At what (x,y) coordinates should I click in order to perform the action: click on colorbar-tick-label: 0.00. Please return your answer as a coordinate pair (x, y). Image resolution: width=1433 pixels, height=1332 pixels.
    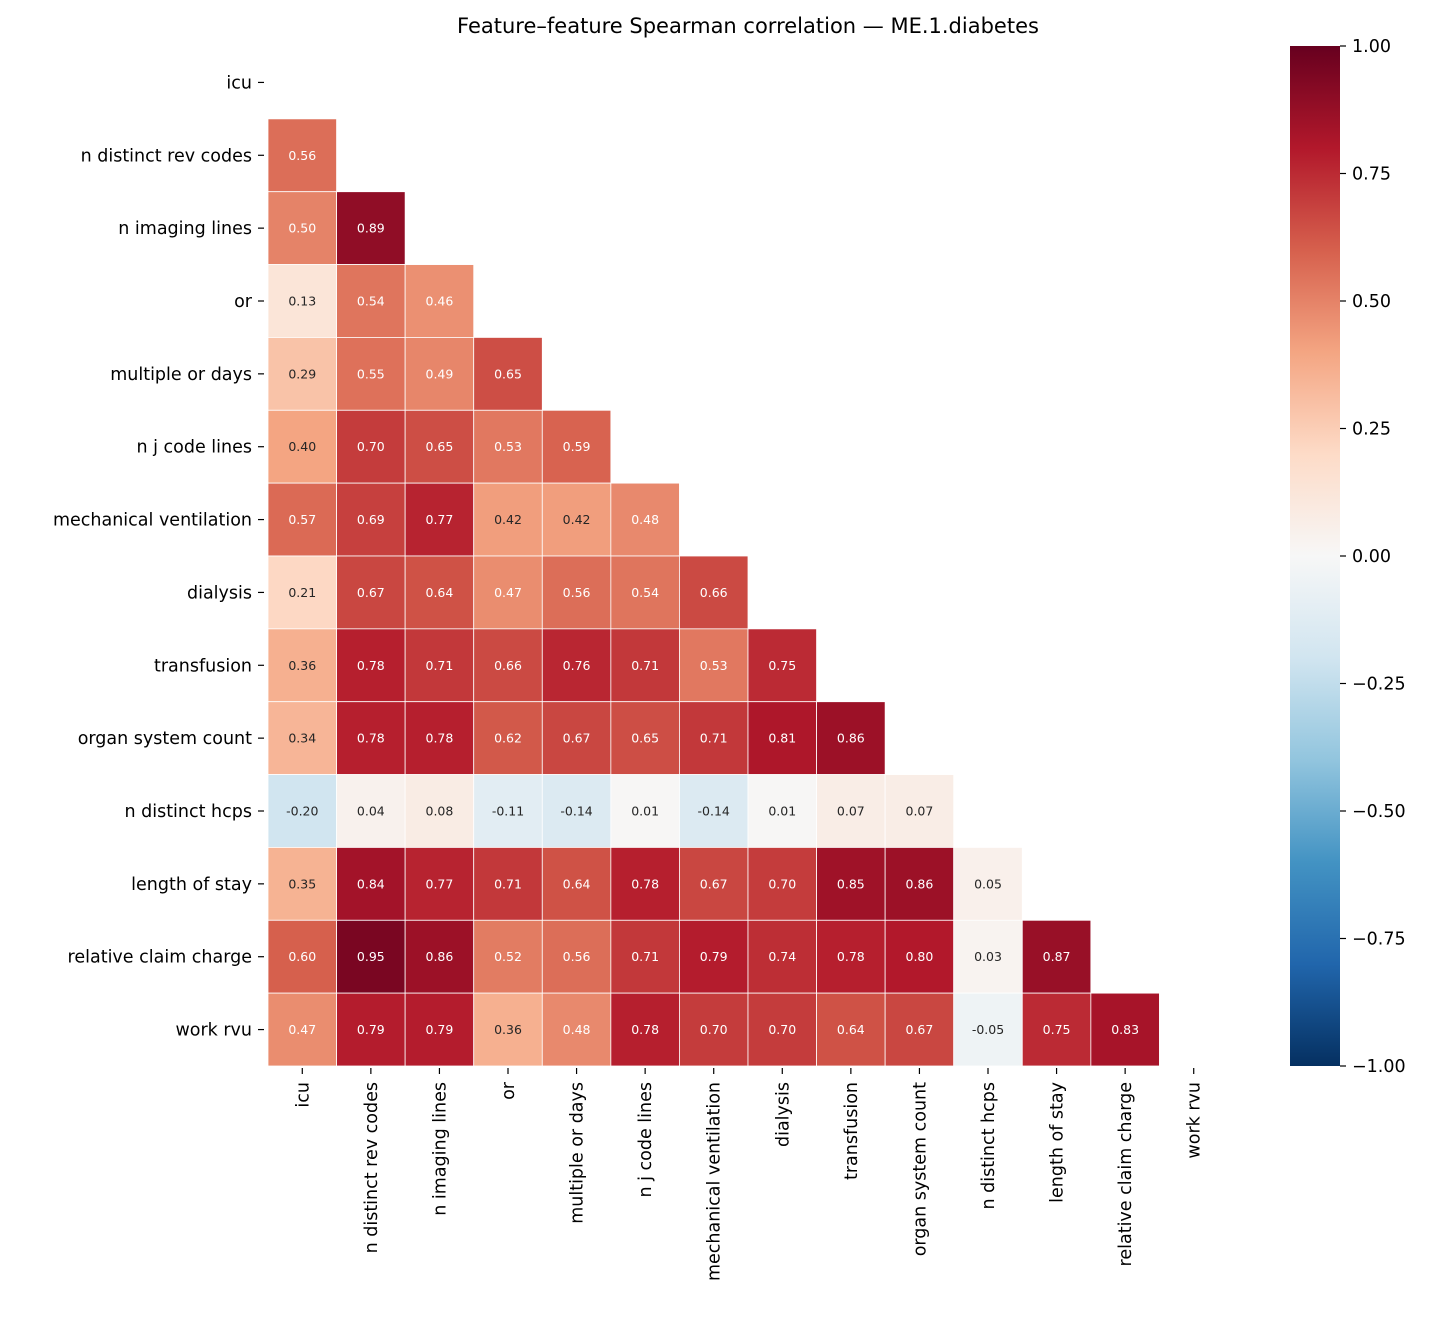
    Looking at the image, I should click on (1371, 557).